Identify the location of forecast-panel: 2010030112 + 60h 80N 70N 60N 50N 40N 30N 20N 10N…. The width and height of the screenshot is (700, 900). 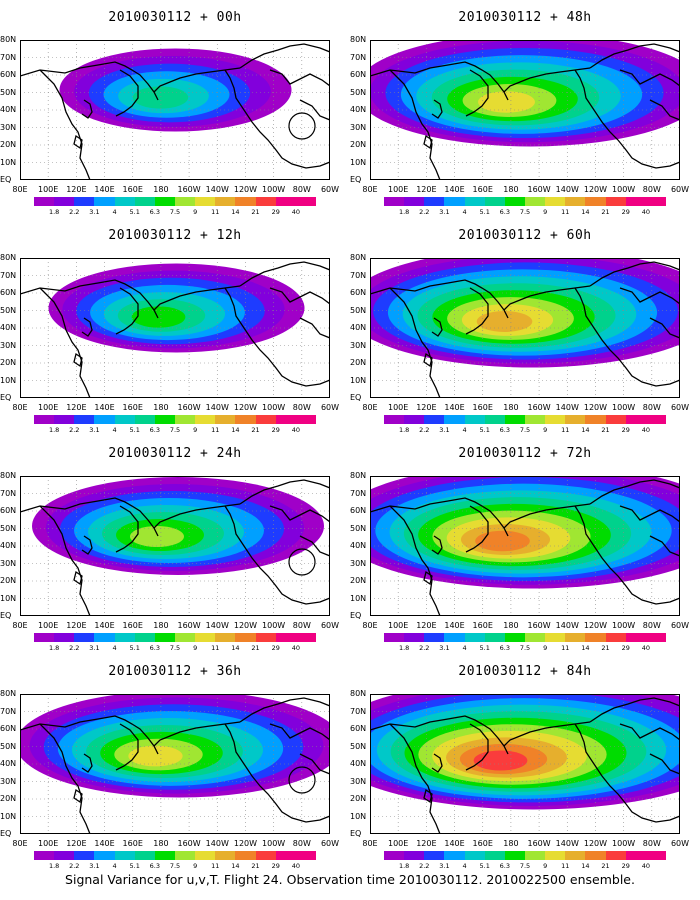
(525, 327).